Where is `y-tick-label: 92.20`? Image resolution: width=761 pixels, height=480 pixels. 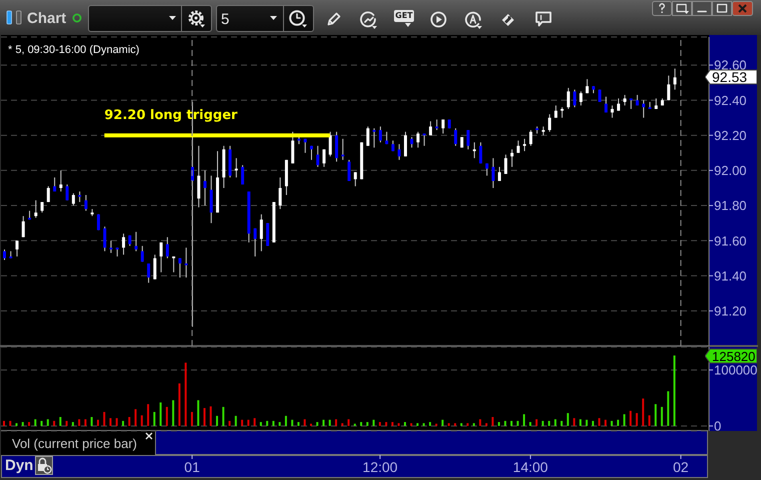 y-tick-label: 92.20 is located at coordinates (730, 135).